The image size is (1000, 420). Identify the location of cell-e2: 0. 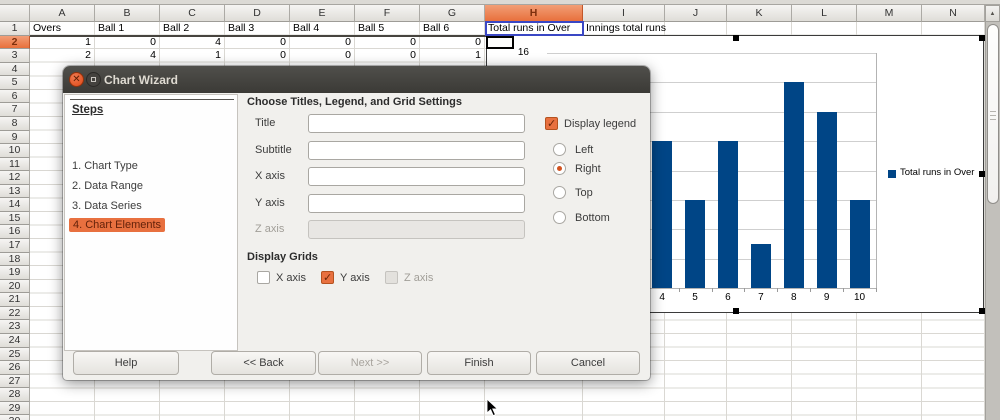
(348, 41).